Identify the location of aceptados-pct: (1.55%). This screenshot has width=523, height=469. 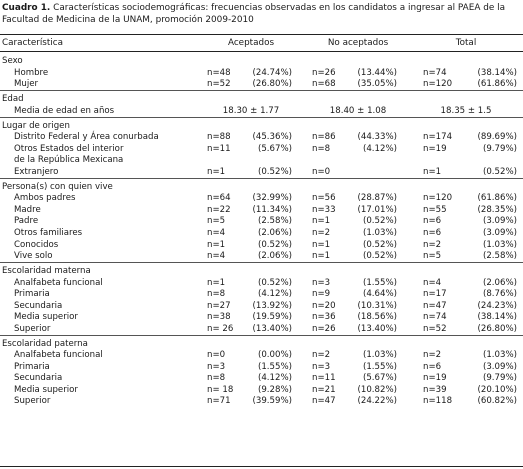
(274, 366).